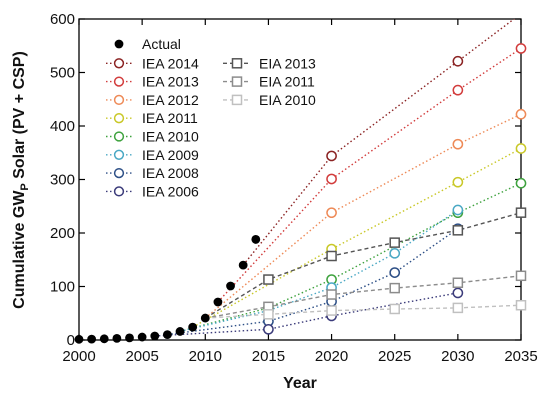 This screenshot has height=415, width=554. What do you see at coordinates (300, 383) in the screenshot?
I see `x-axis-title: Year` at bounding box center [300, 383].